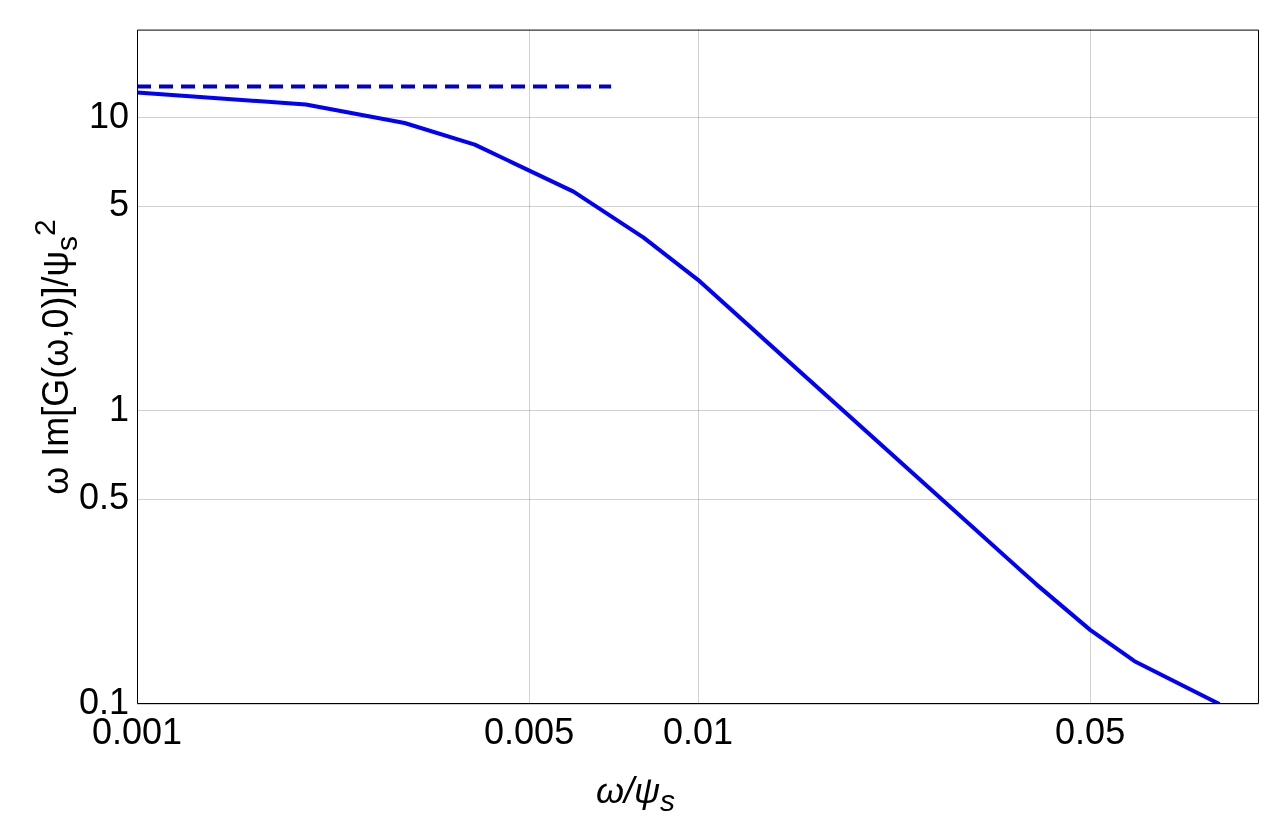 The width and height of the screenshot is (1271, 828). I want to click on y-tick-label: 10, so click(108, 115).